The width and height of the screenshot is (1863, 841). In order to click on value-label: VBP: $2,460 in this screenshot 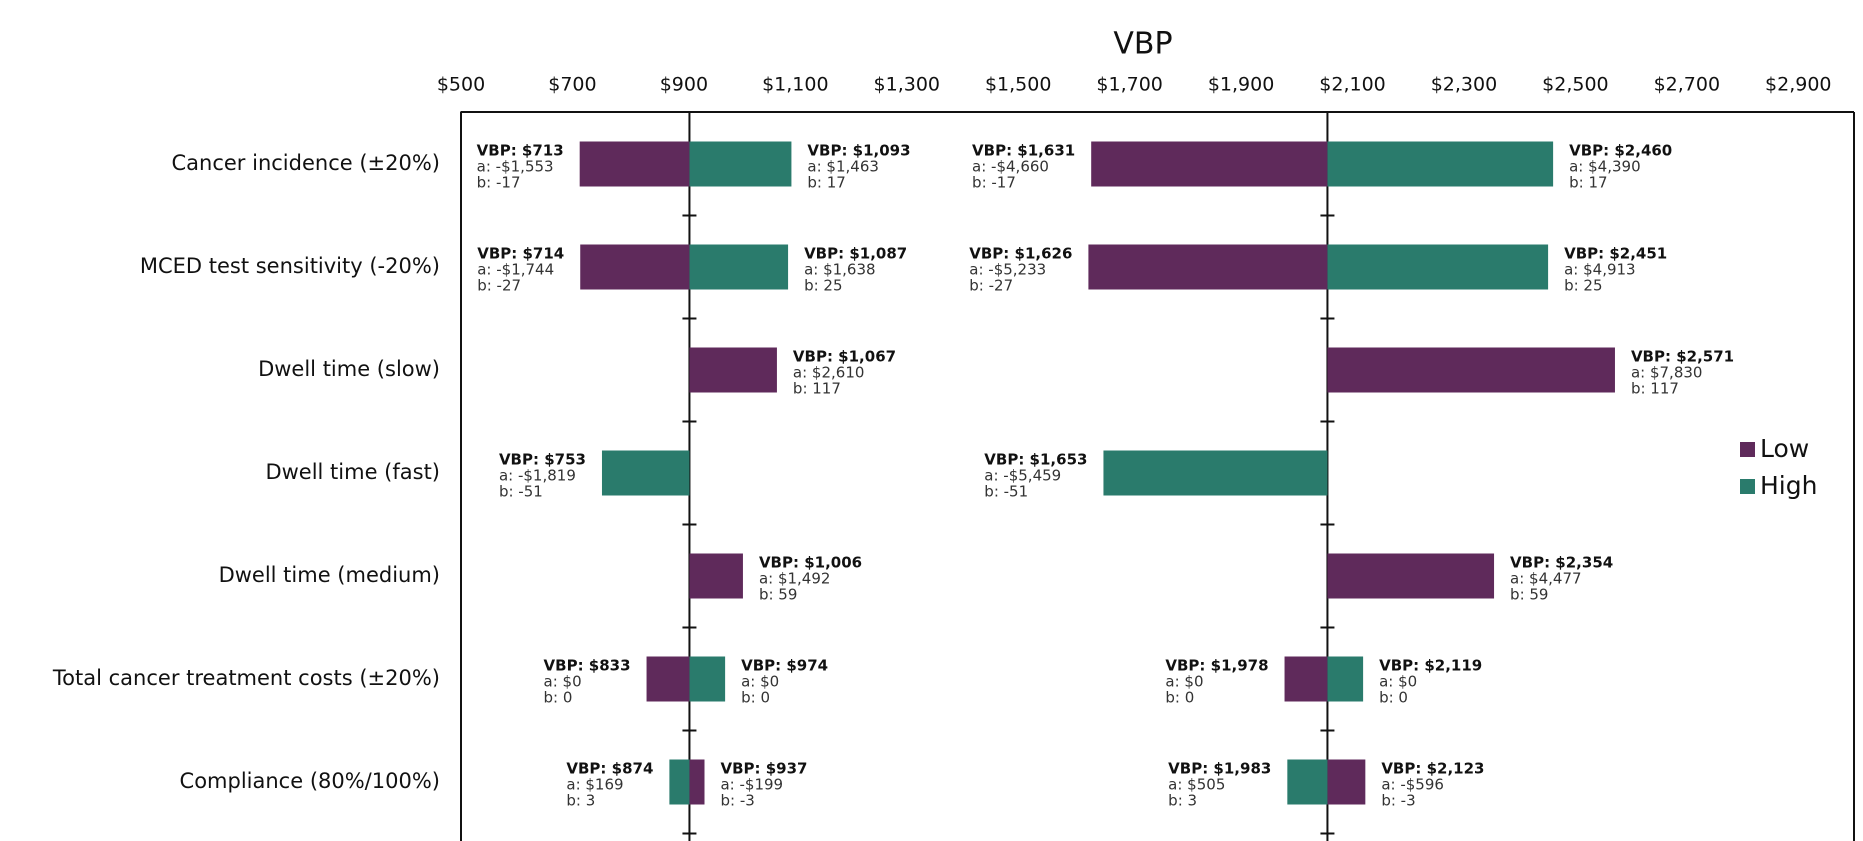, I will do `click(1620, 151)`.